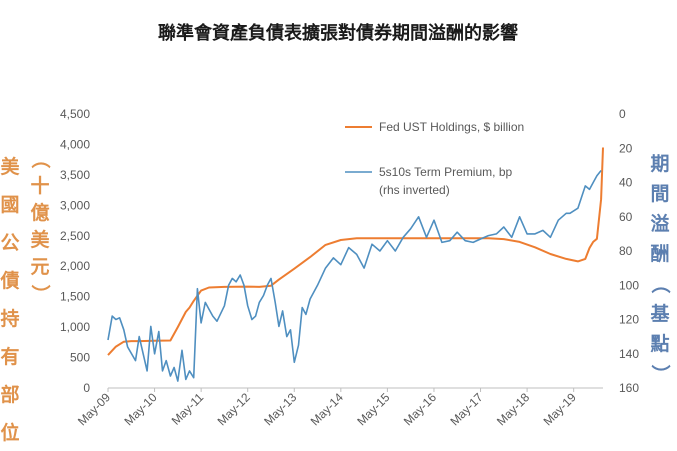 This screenshot has width=677, height=451. Describe the element at coordinates (86, 388) in the screenshot. I see `left-tick-label: 0` at that location.